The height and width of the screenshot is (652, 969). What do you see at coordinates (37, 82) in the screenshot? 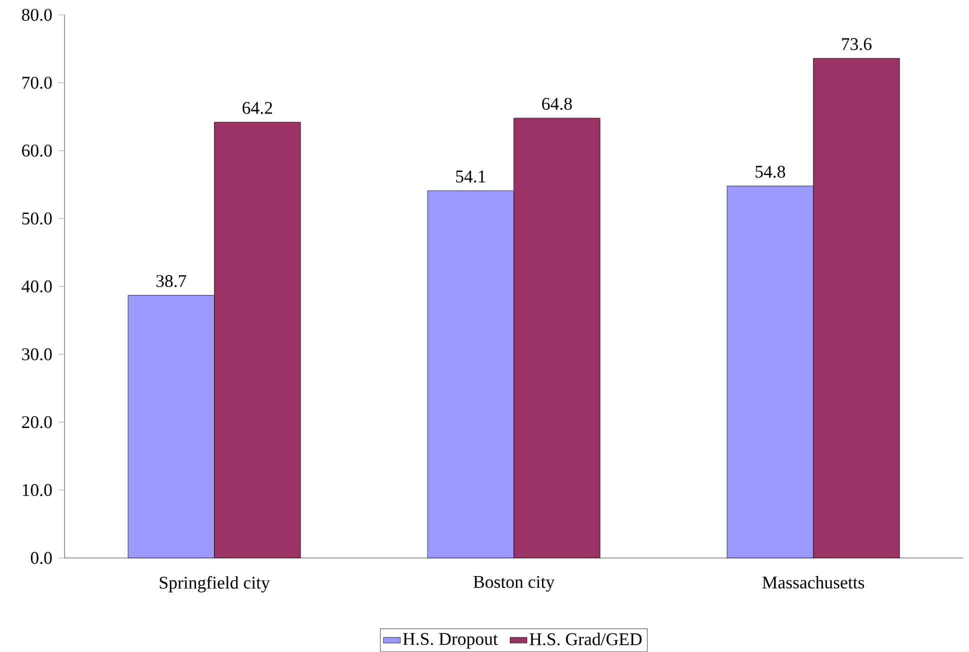
I see `y-tick-label: 70.0` at bounding box center [37, 82].